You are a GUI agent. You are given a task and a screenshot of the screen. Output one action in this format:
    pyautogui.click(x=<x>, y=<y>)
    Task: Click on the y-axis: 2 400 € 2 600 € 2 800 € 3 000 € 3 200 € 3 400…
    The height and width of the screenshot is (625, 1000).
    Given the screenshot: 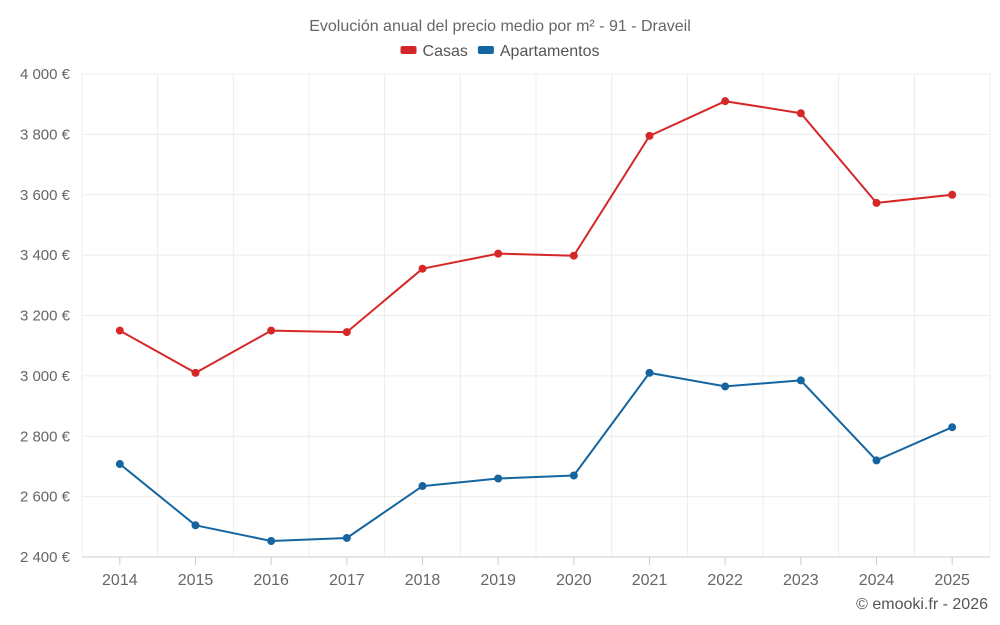 What is the action you would take?
    pyautogui.click(x=45, y=316)
    